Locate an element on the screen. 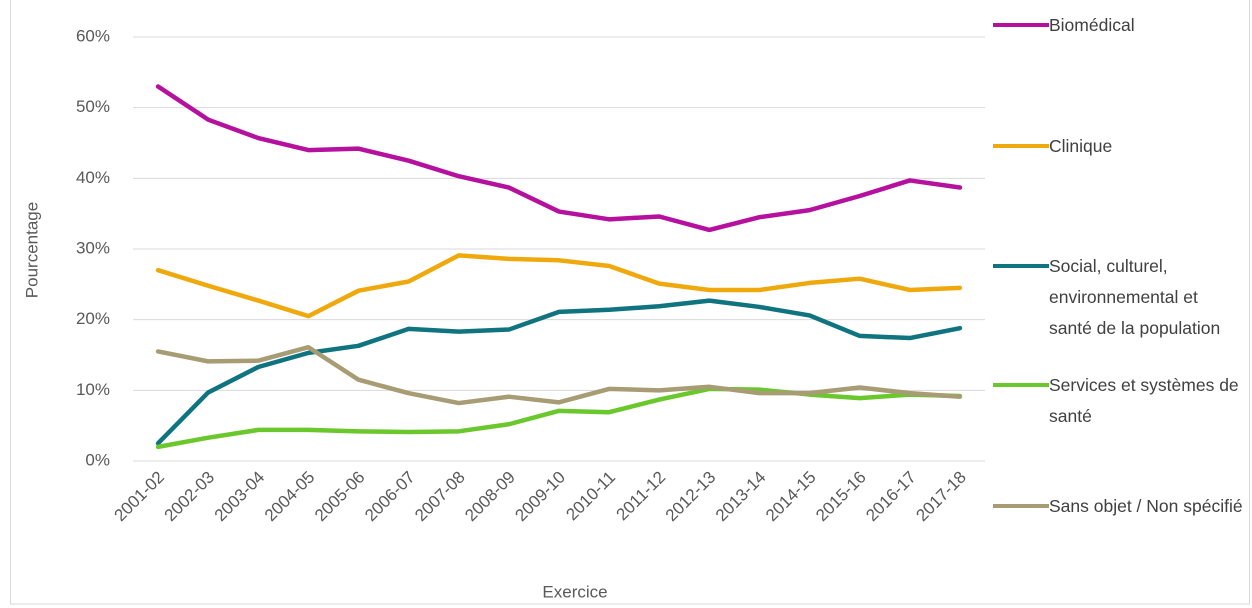 This screenshot has width=1252, height=608. y-tick-label: 30% is located at coordinates (93, 247).